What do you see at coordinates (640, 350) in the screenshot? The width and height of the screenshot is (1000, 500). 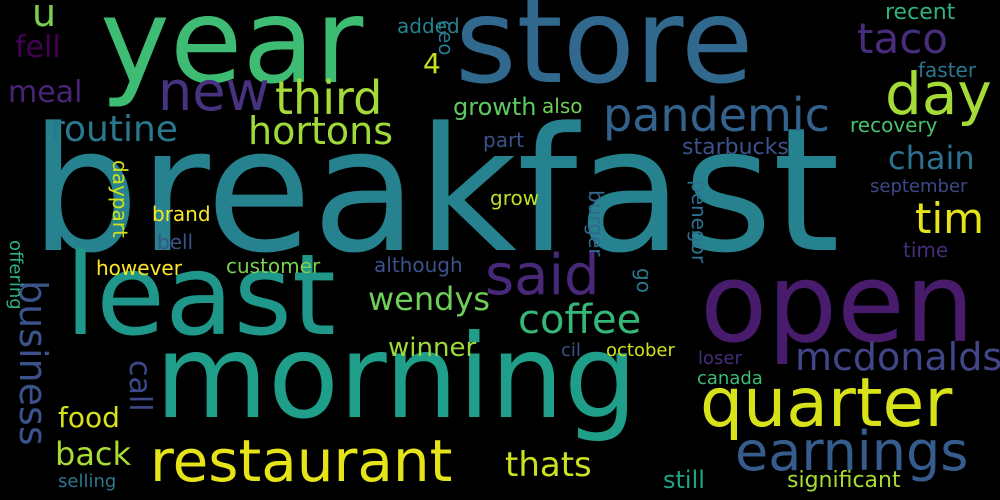 I see `word-october: october` at bounding box center [640, 350].